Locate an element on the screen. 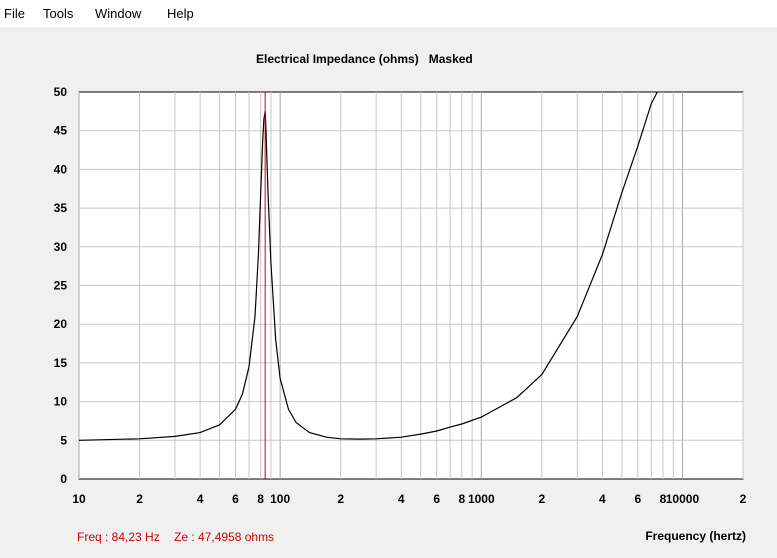  chart-title: Electrical Impedance (ohms) Masked is located at coordinates (364, 59).